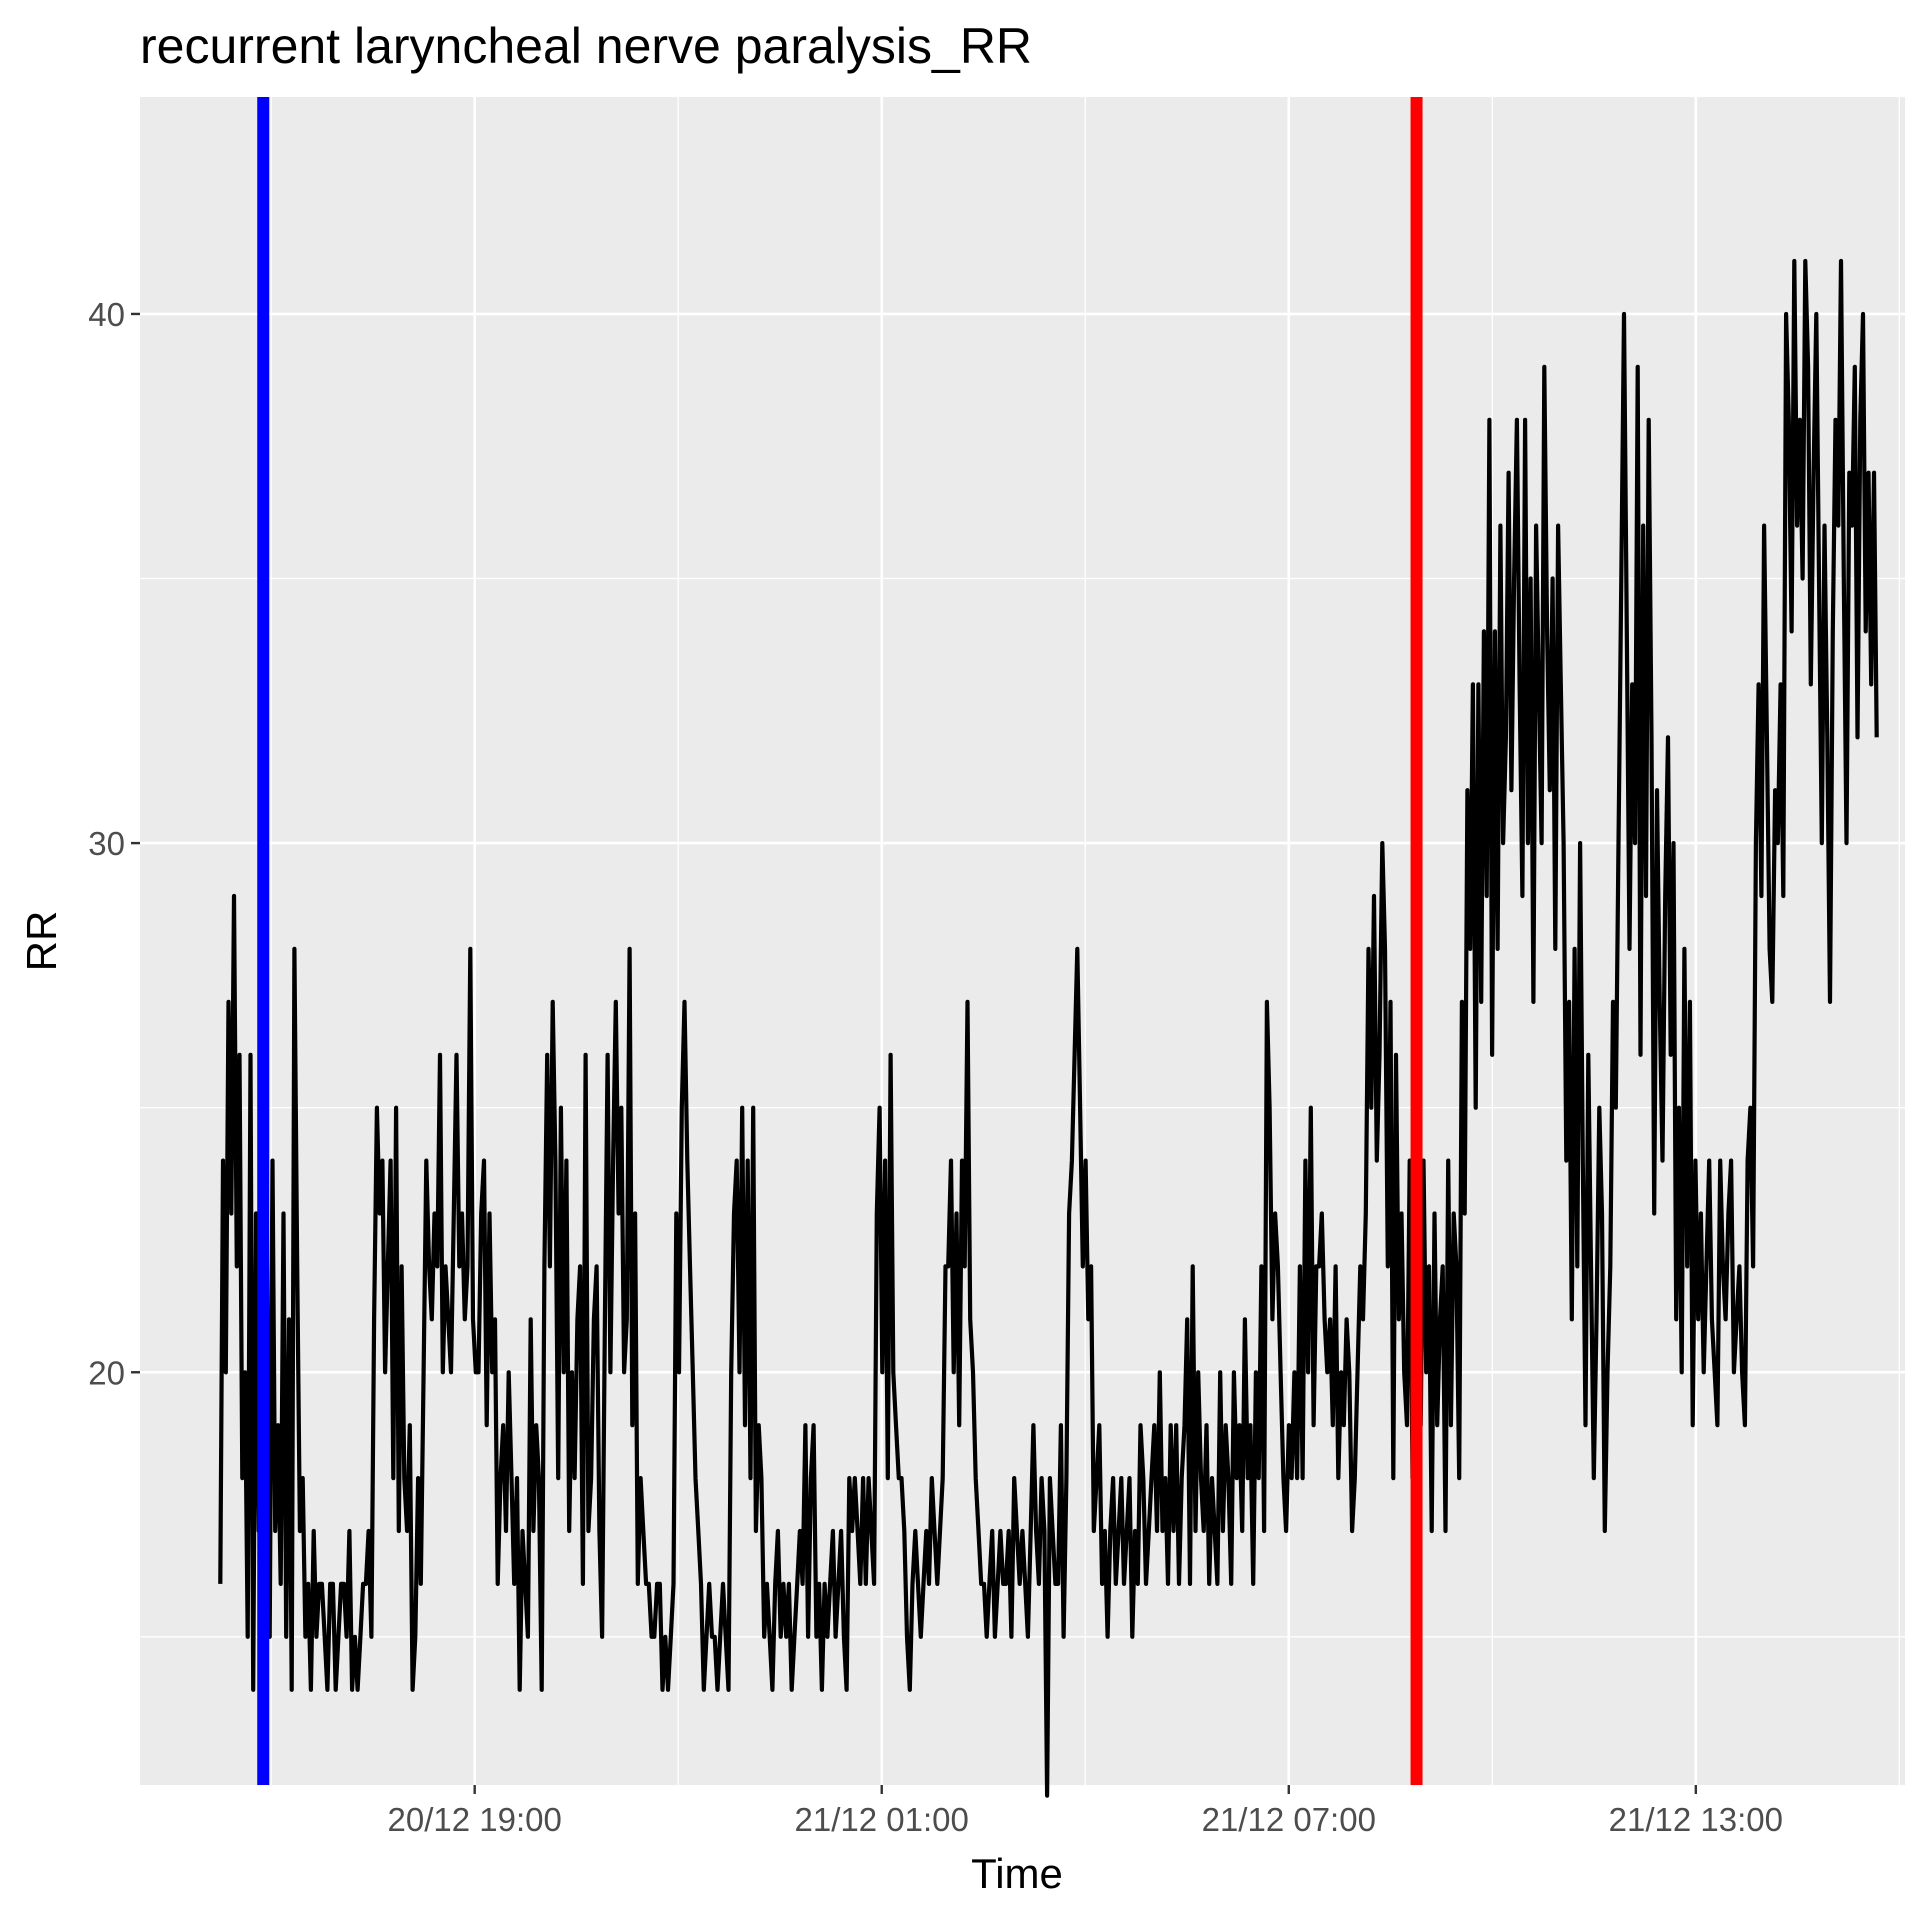  What do you see at coordinates (1289, 1819) in the screenshot?
I see `x-tick-label: 21/12 07:00` at bounding box center [1289, 1819].